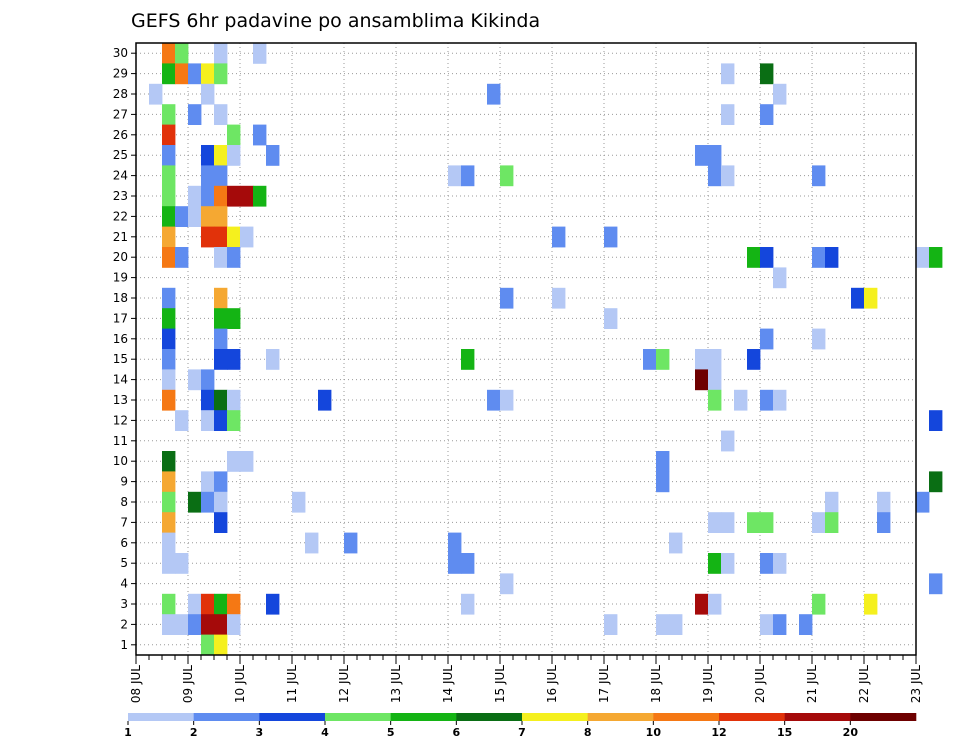 The height and width of the screenshot is (742, 960). What do you see at coordinates (120, 74) in the screenshot?
I see `y-tick-label: 29` at bounding box center [120, 74].